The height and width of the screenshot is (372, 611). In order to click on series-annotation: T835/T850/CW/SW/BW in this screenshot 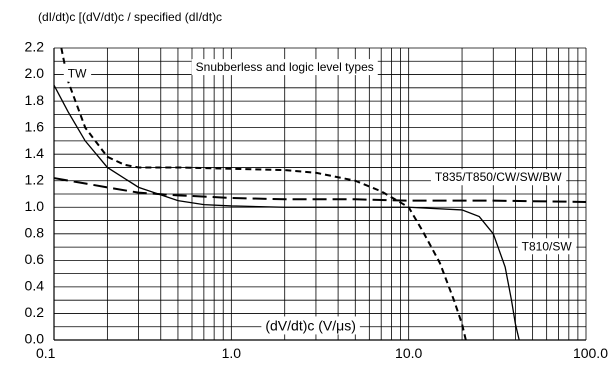, I will do `click(498, 177)`.